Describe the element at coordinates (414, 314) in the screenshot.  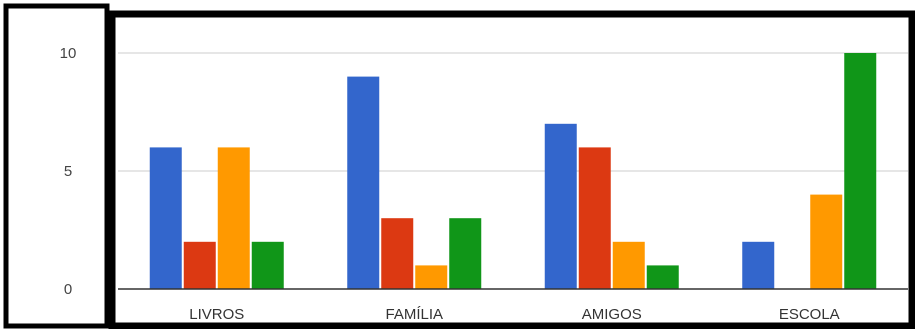
I see `x-category-label: FAMÍLIA` at that location.